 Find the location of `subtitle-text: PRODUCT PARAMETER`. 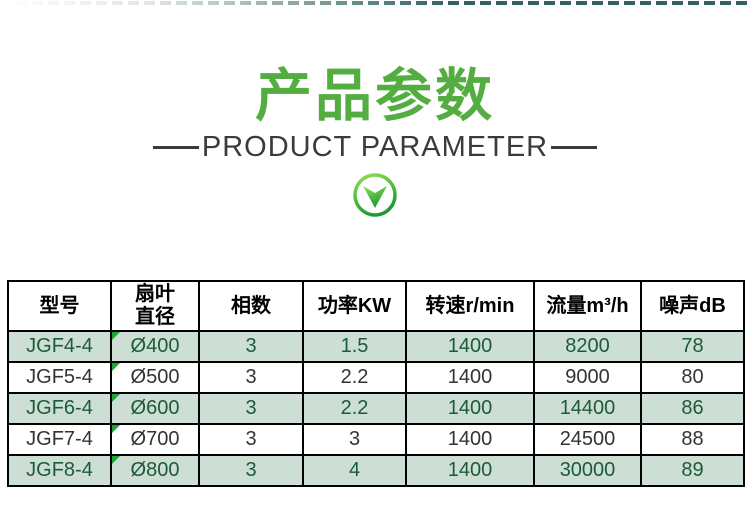

subtitle-text: PRODUCT PARAMETER is located at coordinates (375, 147).